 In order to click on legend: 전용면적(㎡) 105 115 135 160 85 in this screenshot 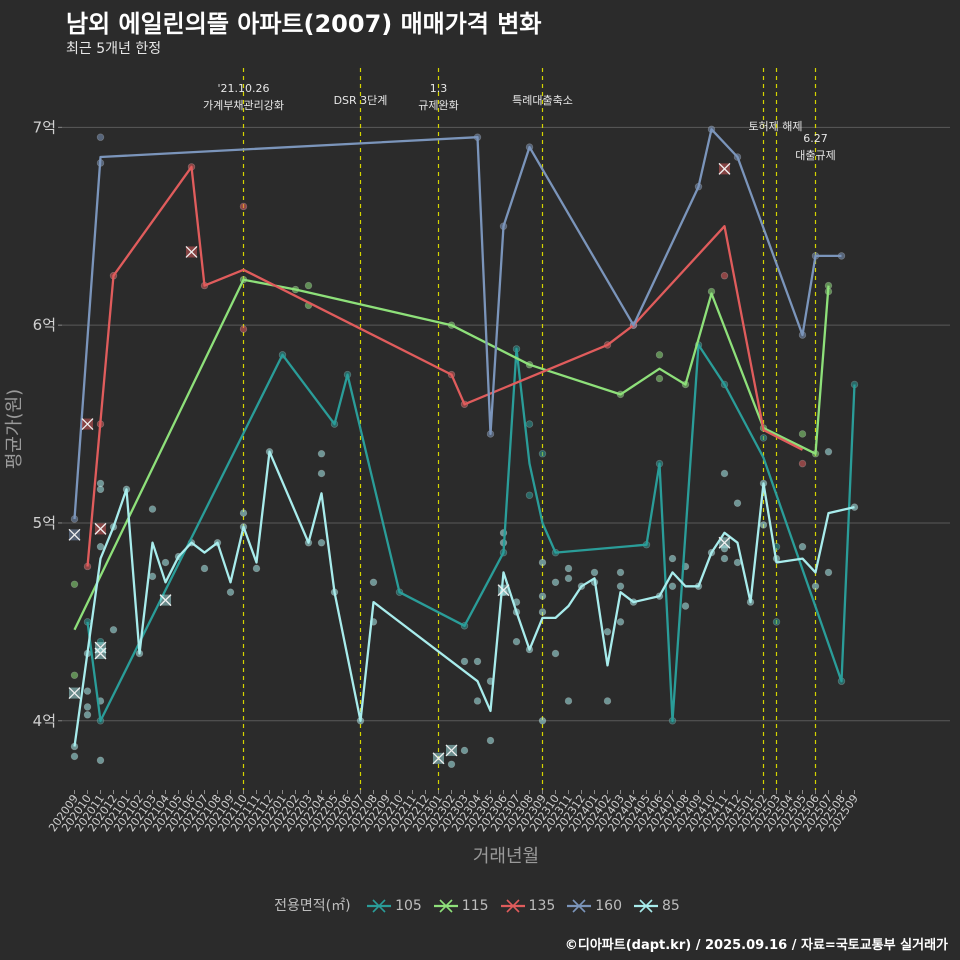, I will do `click(480, 905)`.